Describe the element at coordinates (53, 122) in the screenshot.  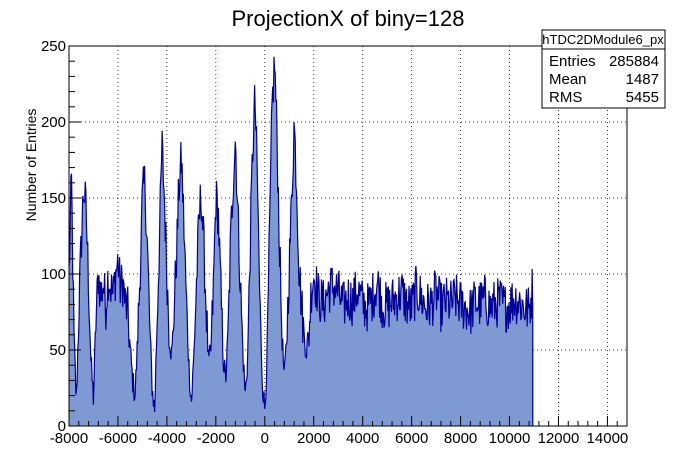
I see `y-tick-label: 200` at that location.